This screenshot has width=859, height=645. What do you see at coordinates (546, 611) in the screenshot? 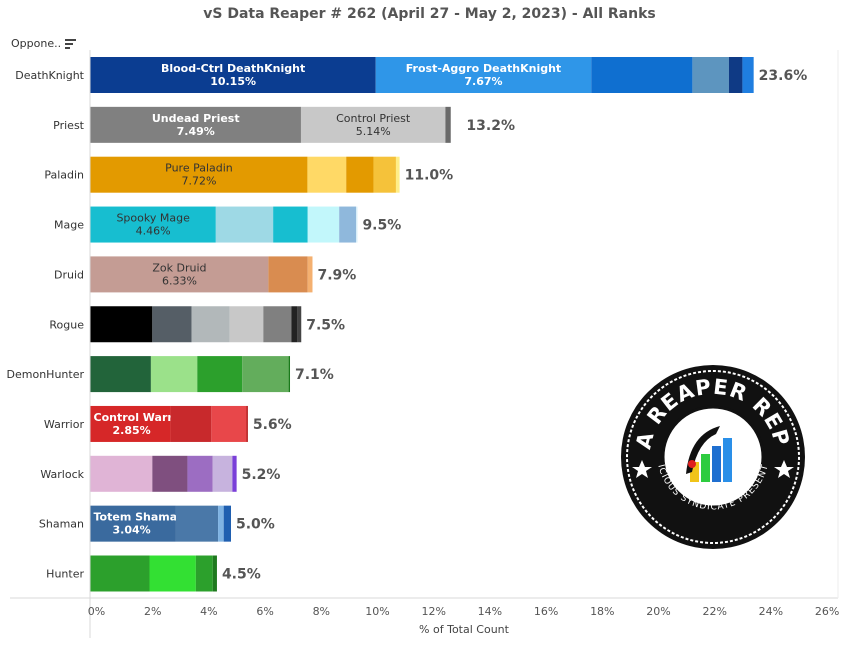
I see `x-tick-label: 16%` at bounding box center [546, 611].